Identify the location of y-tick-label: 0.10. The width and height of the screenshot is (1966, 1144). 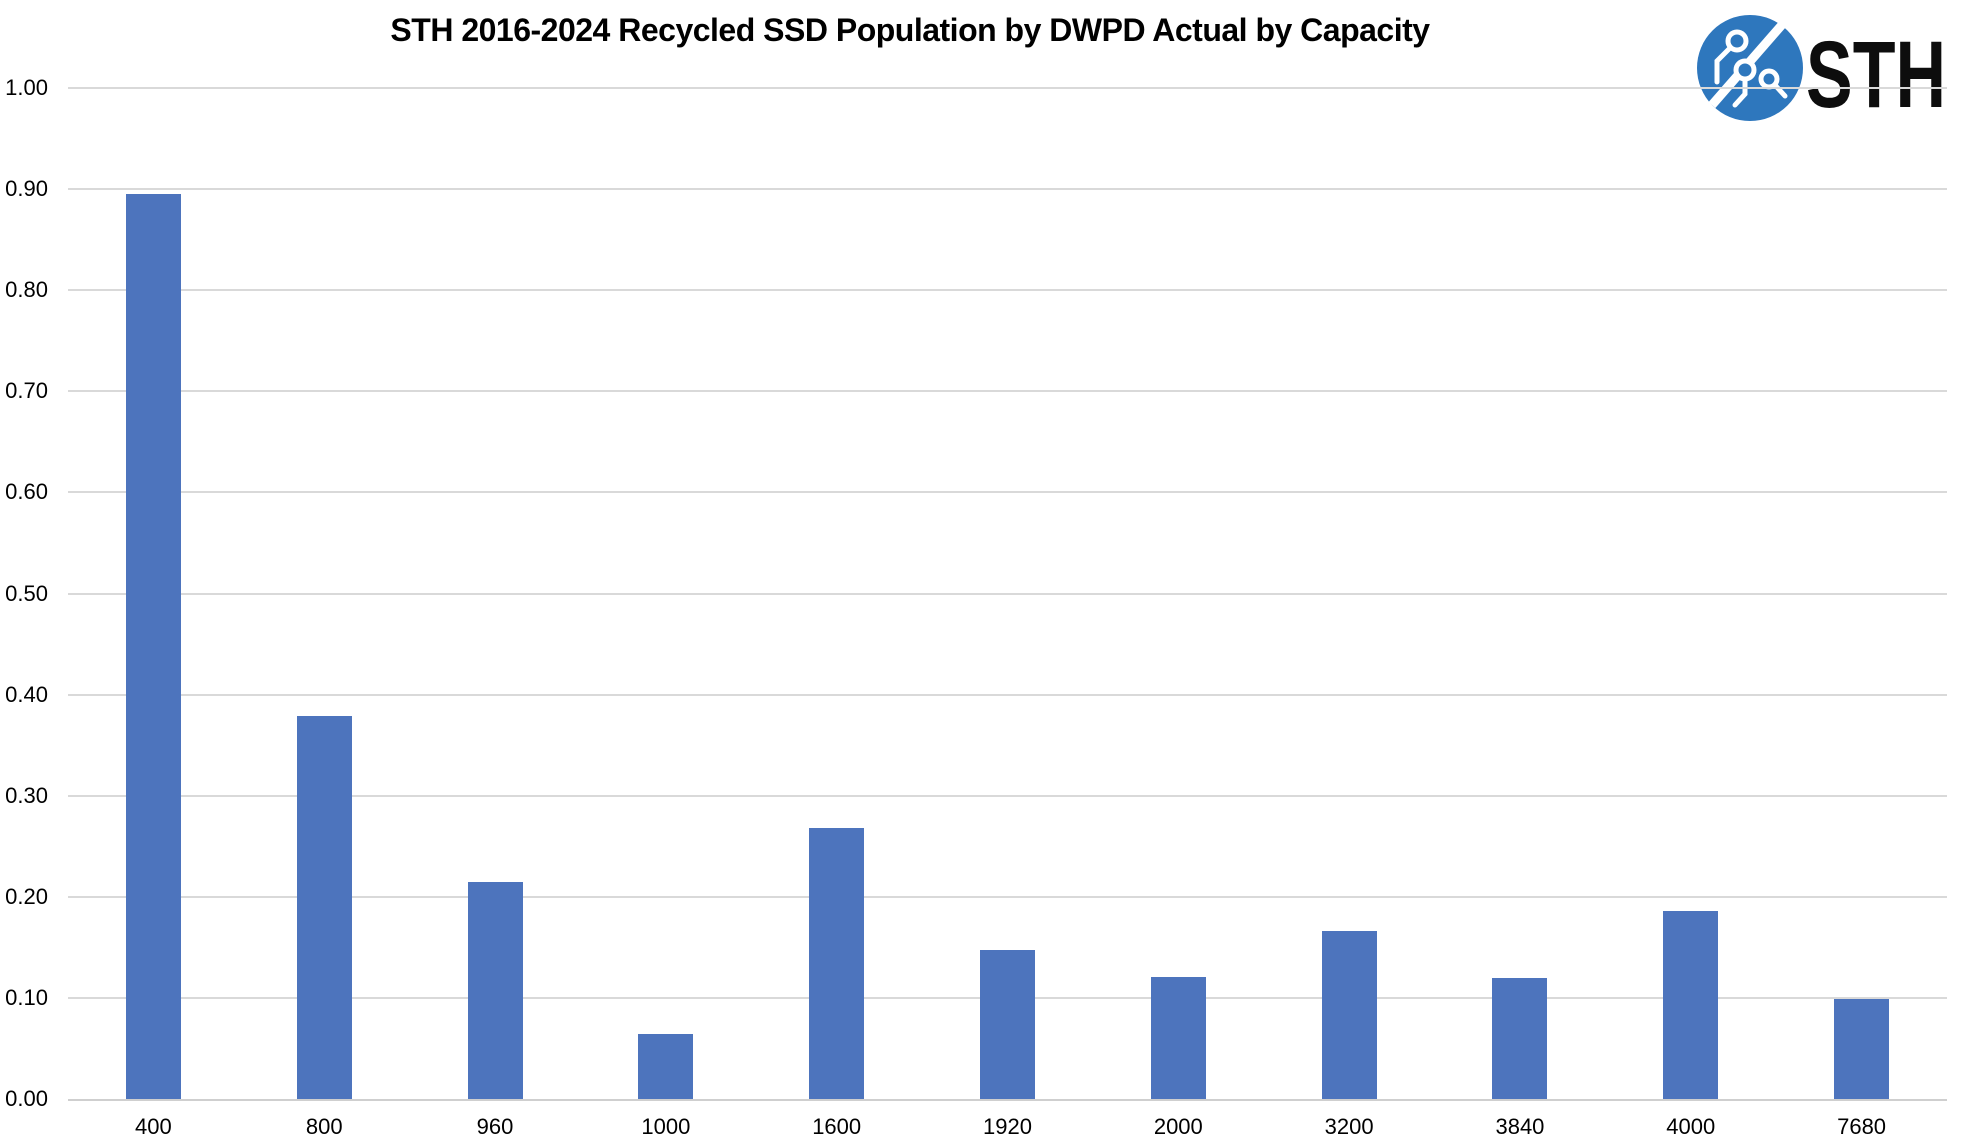
(26, 997).